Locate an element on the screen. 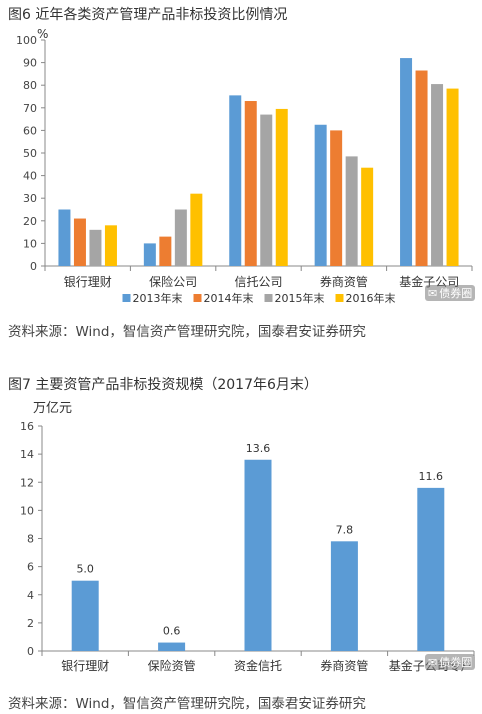  y-axis-unit: % is located at coordinates (42, 34).